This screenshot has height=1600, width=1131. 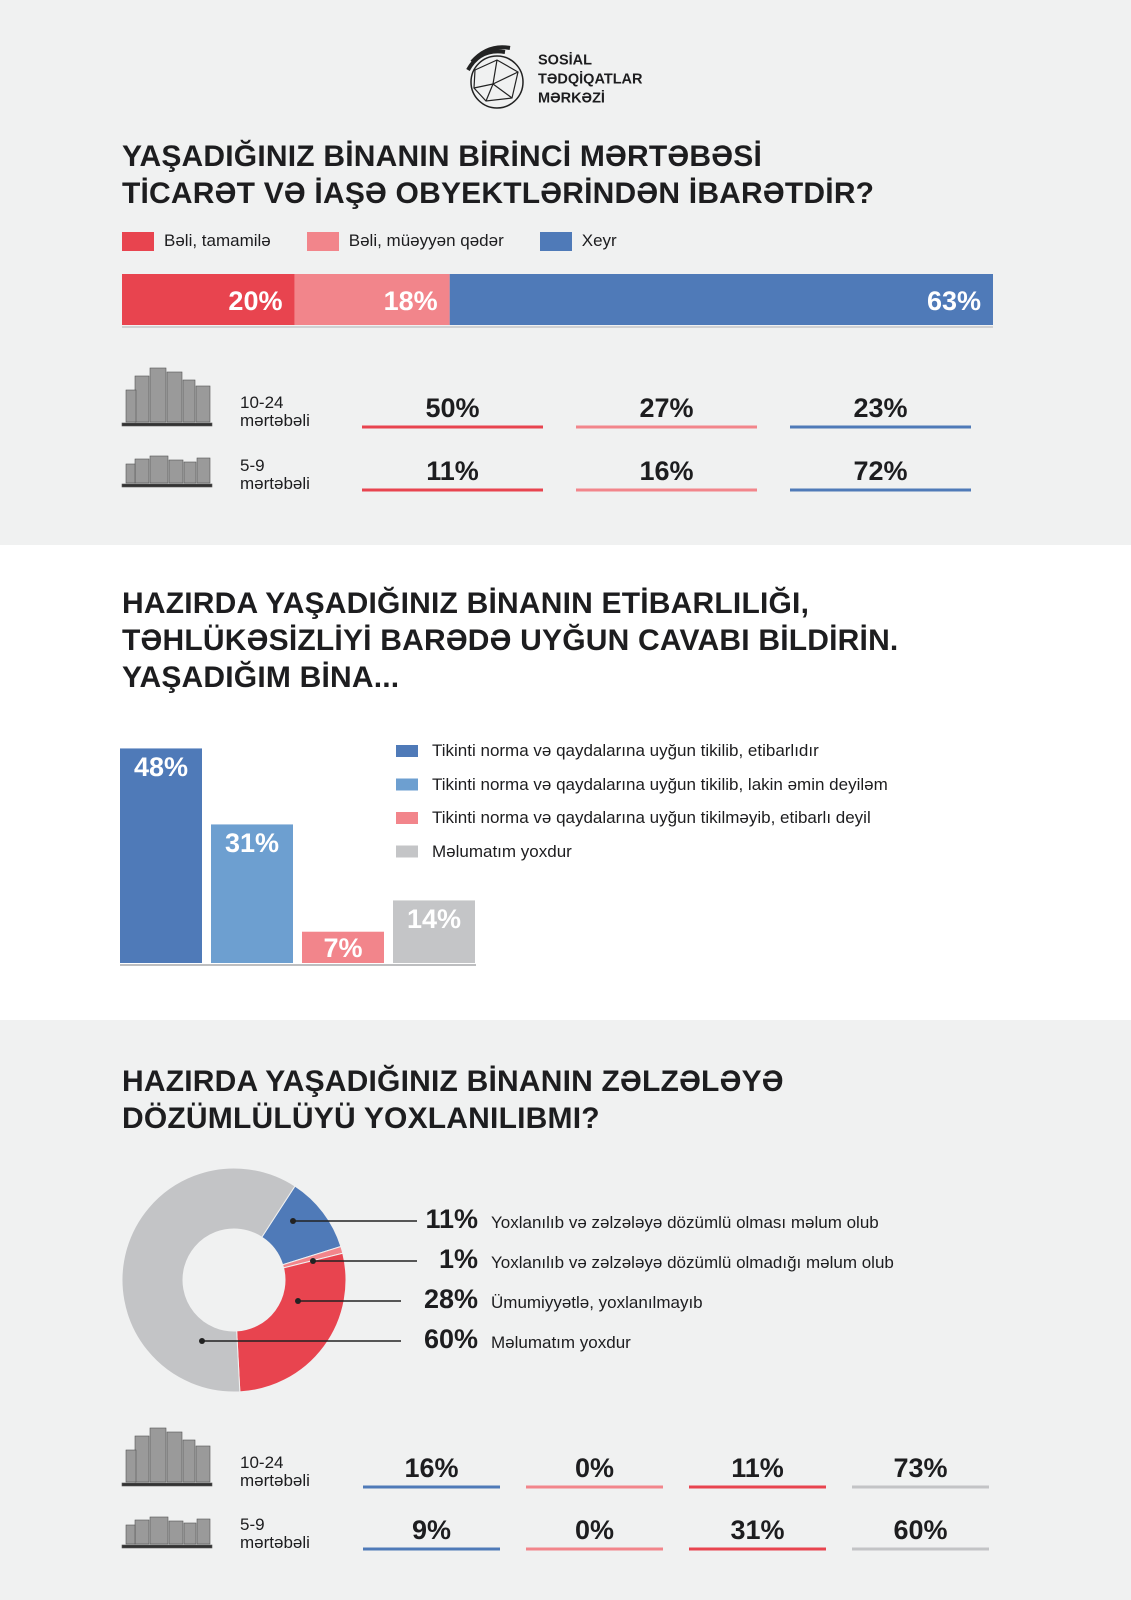 I want to click on slice-label: Ümumiyyətlə, yoxlanılmayıb, so click(x=597, y=1303).